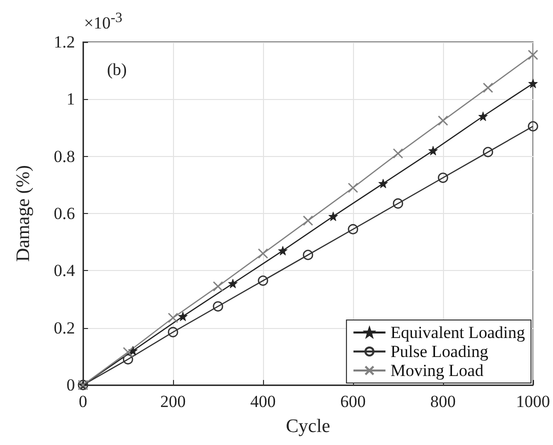 Image resolution: width=553 pixels, height=445 pixels. I want to click on legend-label: Moving Load, so click(437, 370).